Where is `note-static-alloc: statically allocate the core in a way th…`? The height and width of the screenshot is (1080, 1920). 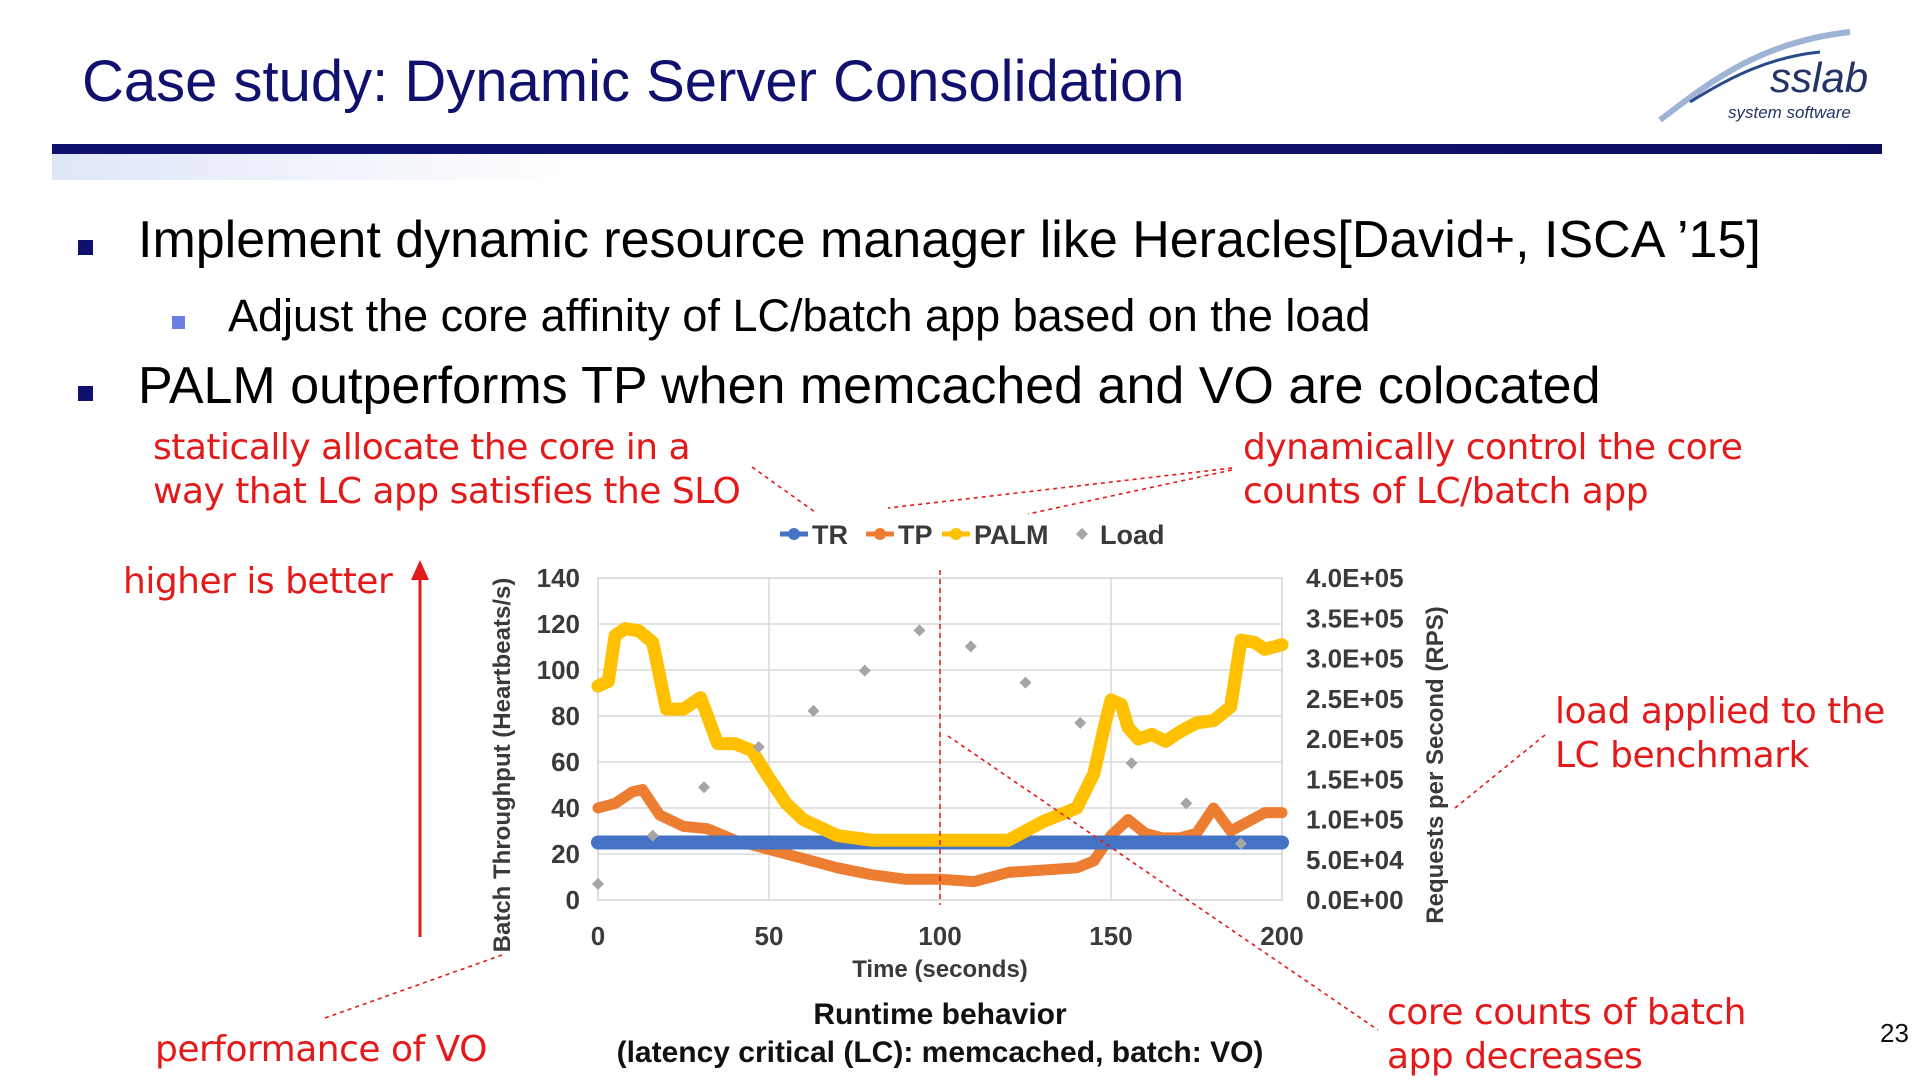 note-static-alloc: statically allocate the core in a way th… is located at coordinates (447, 470).